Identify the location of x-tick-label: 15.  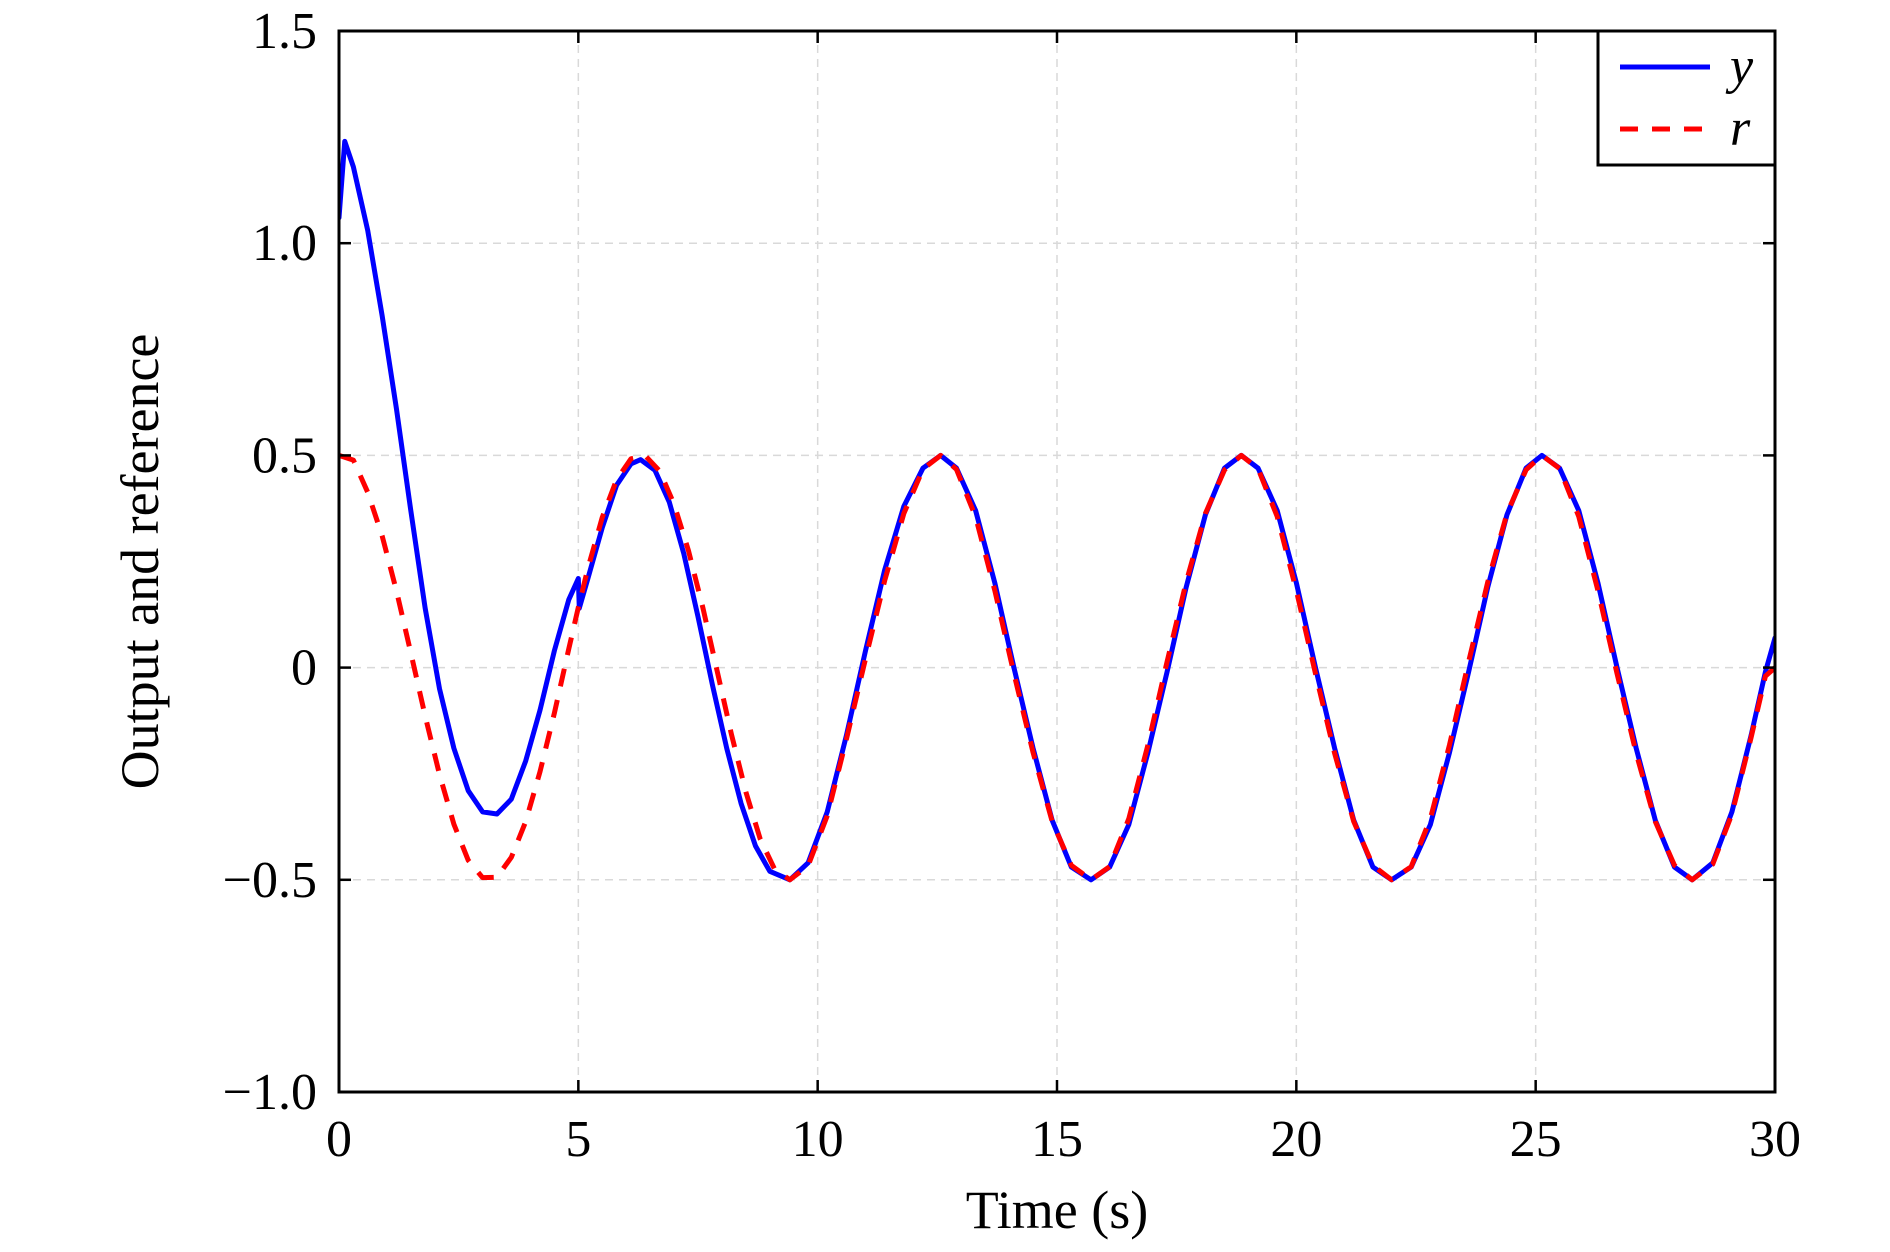
(1057, 1139).